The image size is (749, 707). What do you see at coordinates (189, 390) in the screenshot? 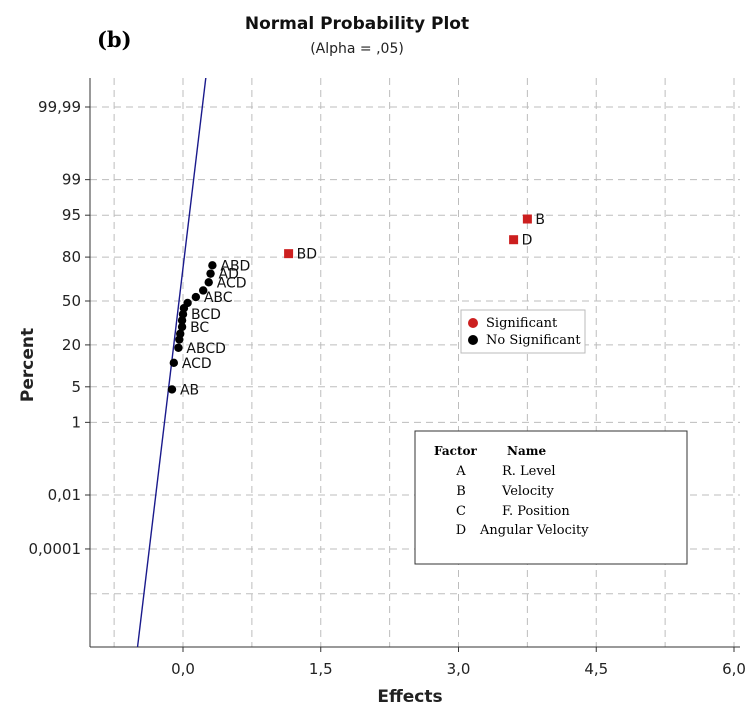
I see `point-label: AB` at bounding box center [189, 390].